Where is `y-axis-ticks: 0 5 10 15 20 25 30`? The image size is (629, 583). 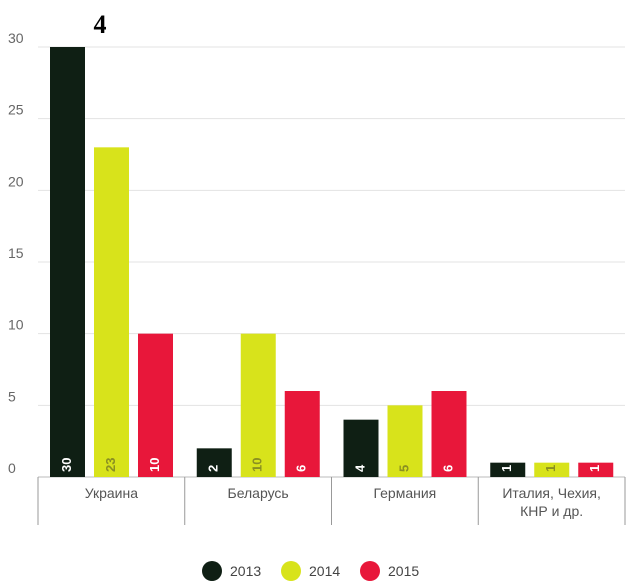
y-axis-ticks: 0 5 10 15 20 25 30 is located at coordinates (16, 253).